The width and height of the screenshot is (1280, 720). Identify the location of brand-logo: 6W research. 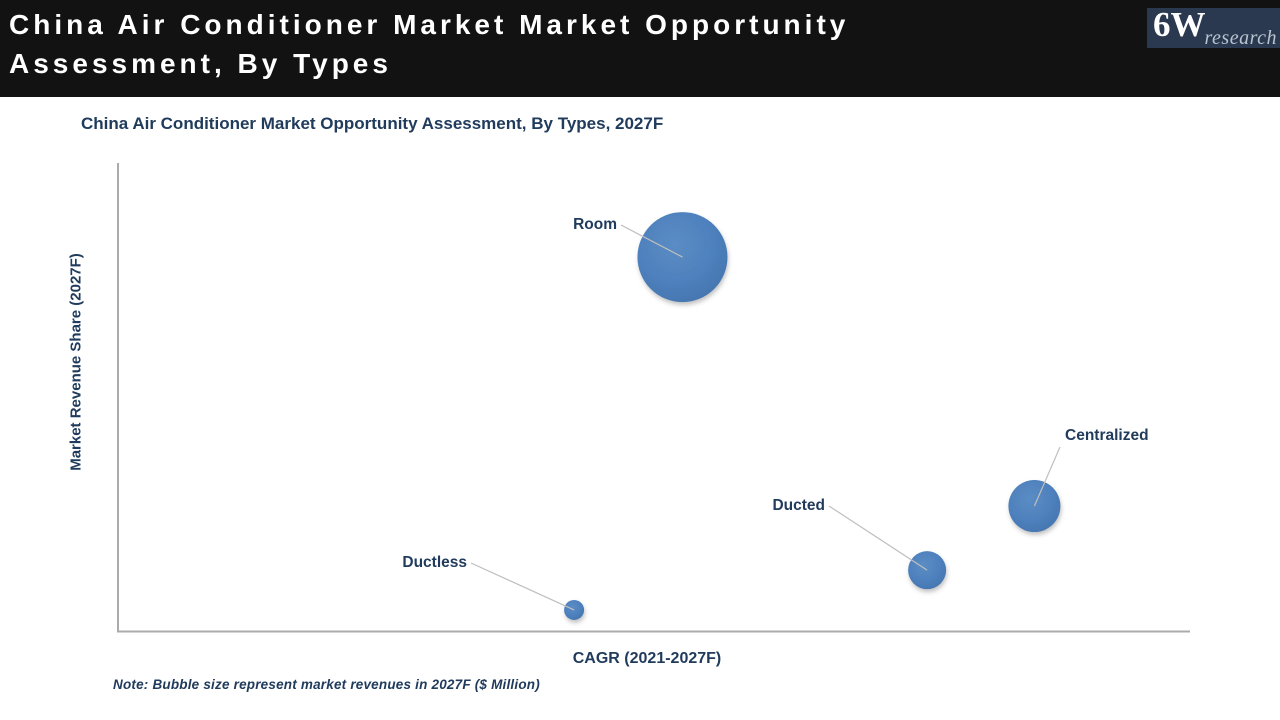
(1213, 27).